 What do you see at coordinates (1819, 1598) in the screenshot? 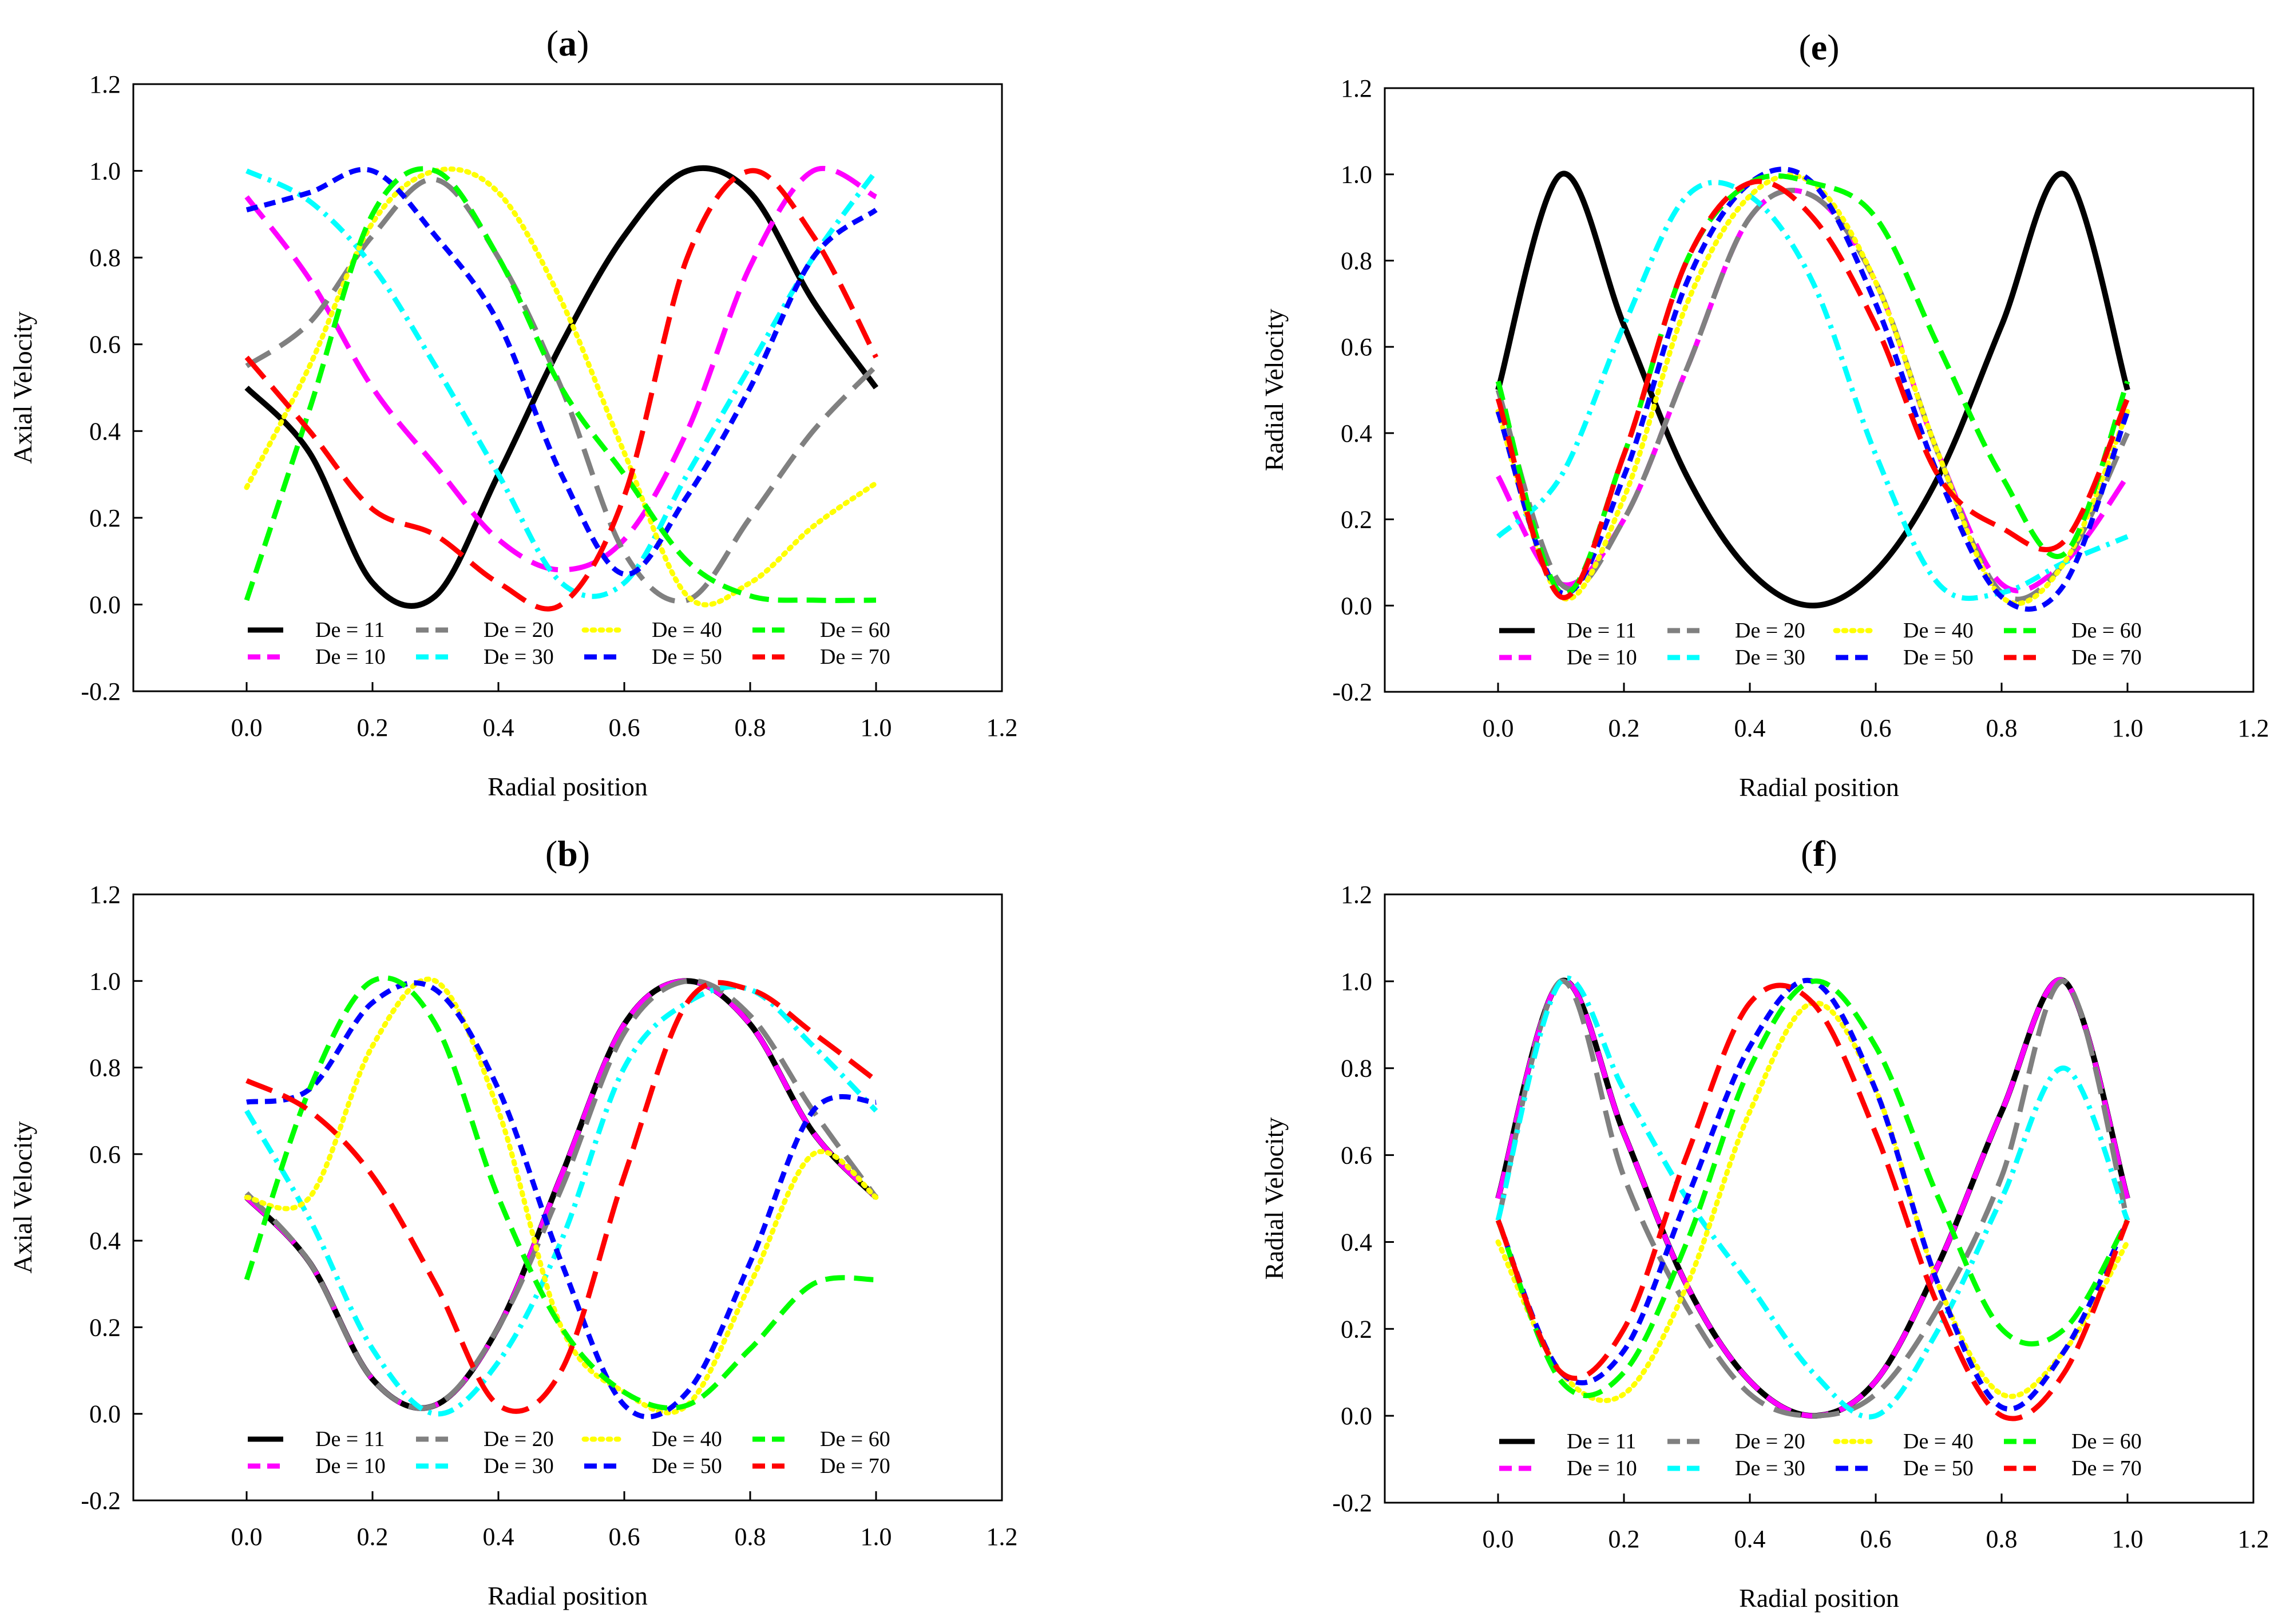
I see `x-axis-label: Radial position` at bounding box center [1819, 1598].